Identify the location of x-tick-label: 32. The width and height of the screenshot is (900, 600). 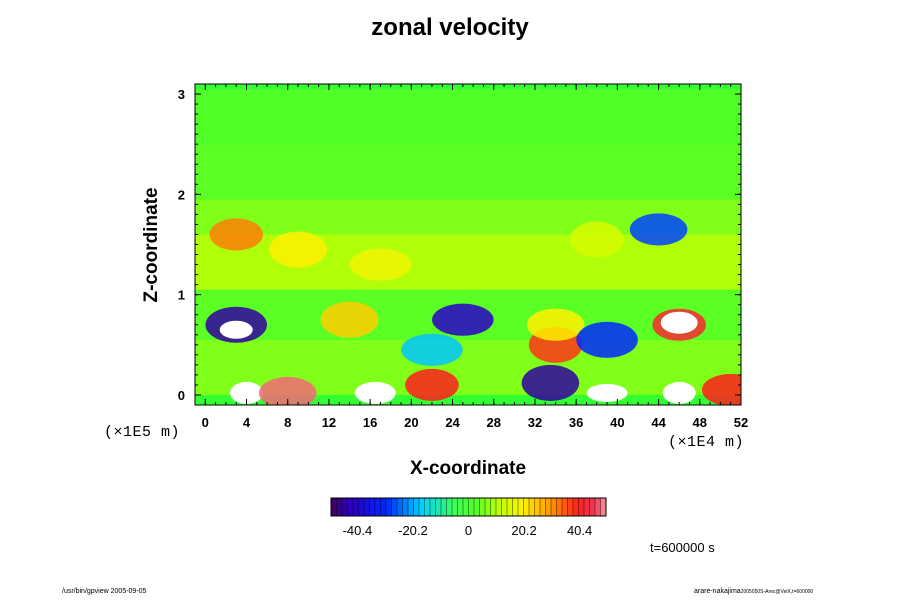
(535, 422).